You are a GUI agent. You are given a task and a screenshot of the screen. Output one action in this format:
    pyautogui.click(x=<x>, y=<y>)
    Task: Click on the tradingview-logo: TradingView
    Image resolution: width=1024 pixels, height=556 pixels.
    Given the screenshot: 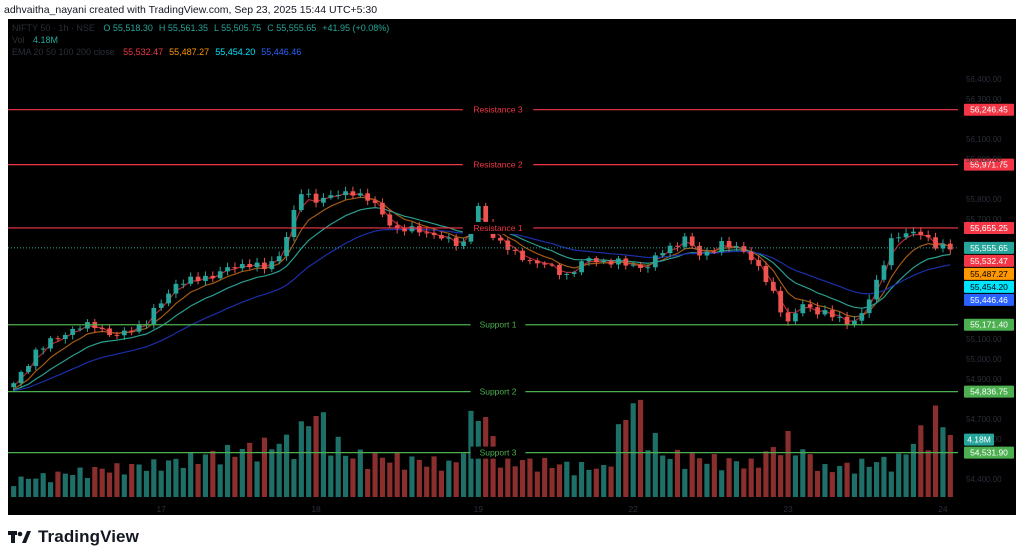 What is the action you would take?
    pyautogui.click(x=73, y=537)
    